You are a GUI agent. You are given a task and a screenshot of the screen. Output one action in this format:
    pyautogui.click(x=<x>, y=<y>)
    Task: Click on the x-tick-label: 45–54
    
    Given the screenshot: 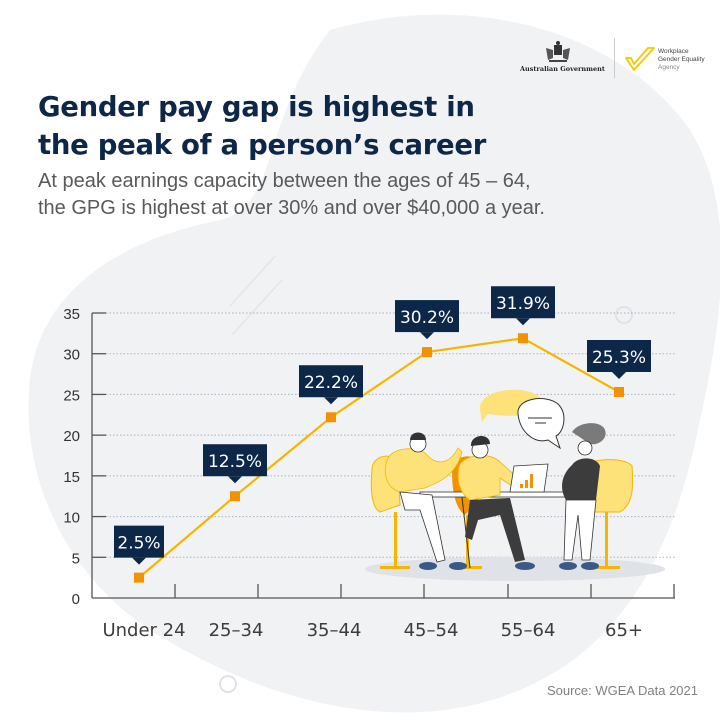 What is the action you would take?
    pyautogui.click(x=431, y=630)
    